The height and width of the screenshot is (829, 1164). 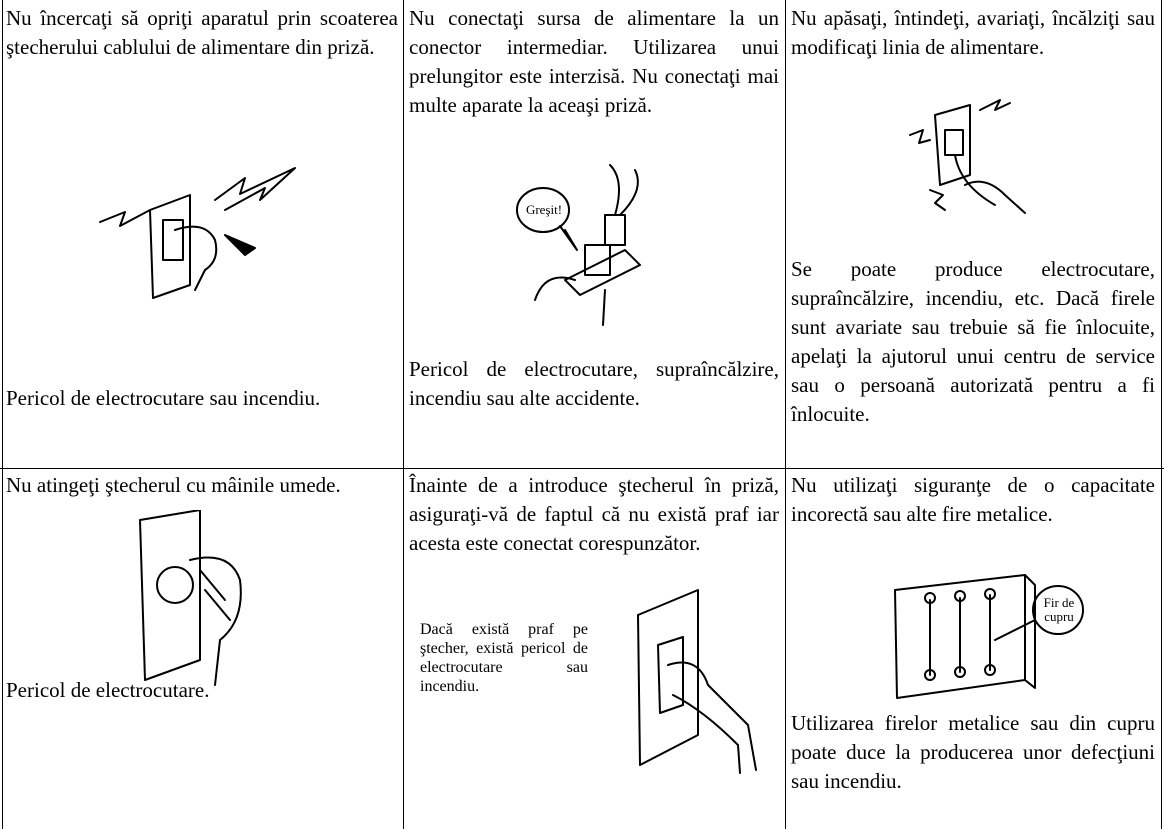 What do you see at coordinates (173, 485) in the screenshot?
I see `cell-text: Nu atingeţi ştecherul cu mâinile umede.` at bounding box center [173, 485].